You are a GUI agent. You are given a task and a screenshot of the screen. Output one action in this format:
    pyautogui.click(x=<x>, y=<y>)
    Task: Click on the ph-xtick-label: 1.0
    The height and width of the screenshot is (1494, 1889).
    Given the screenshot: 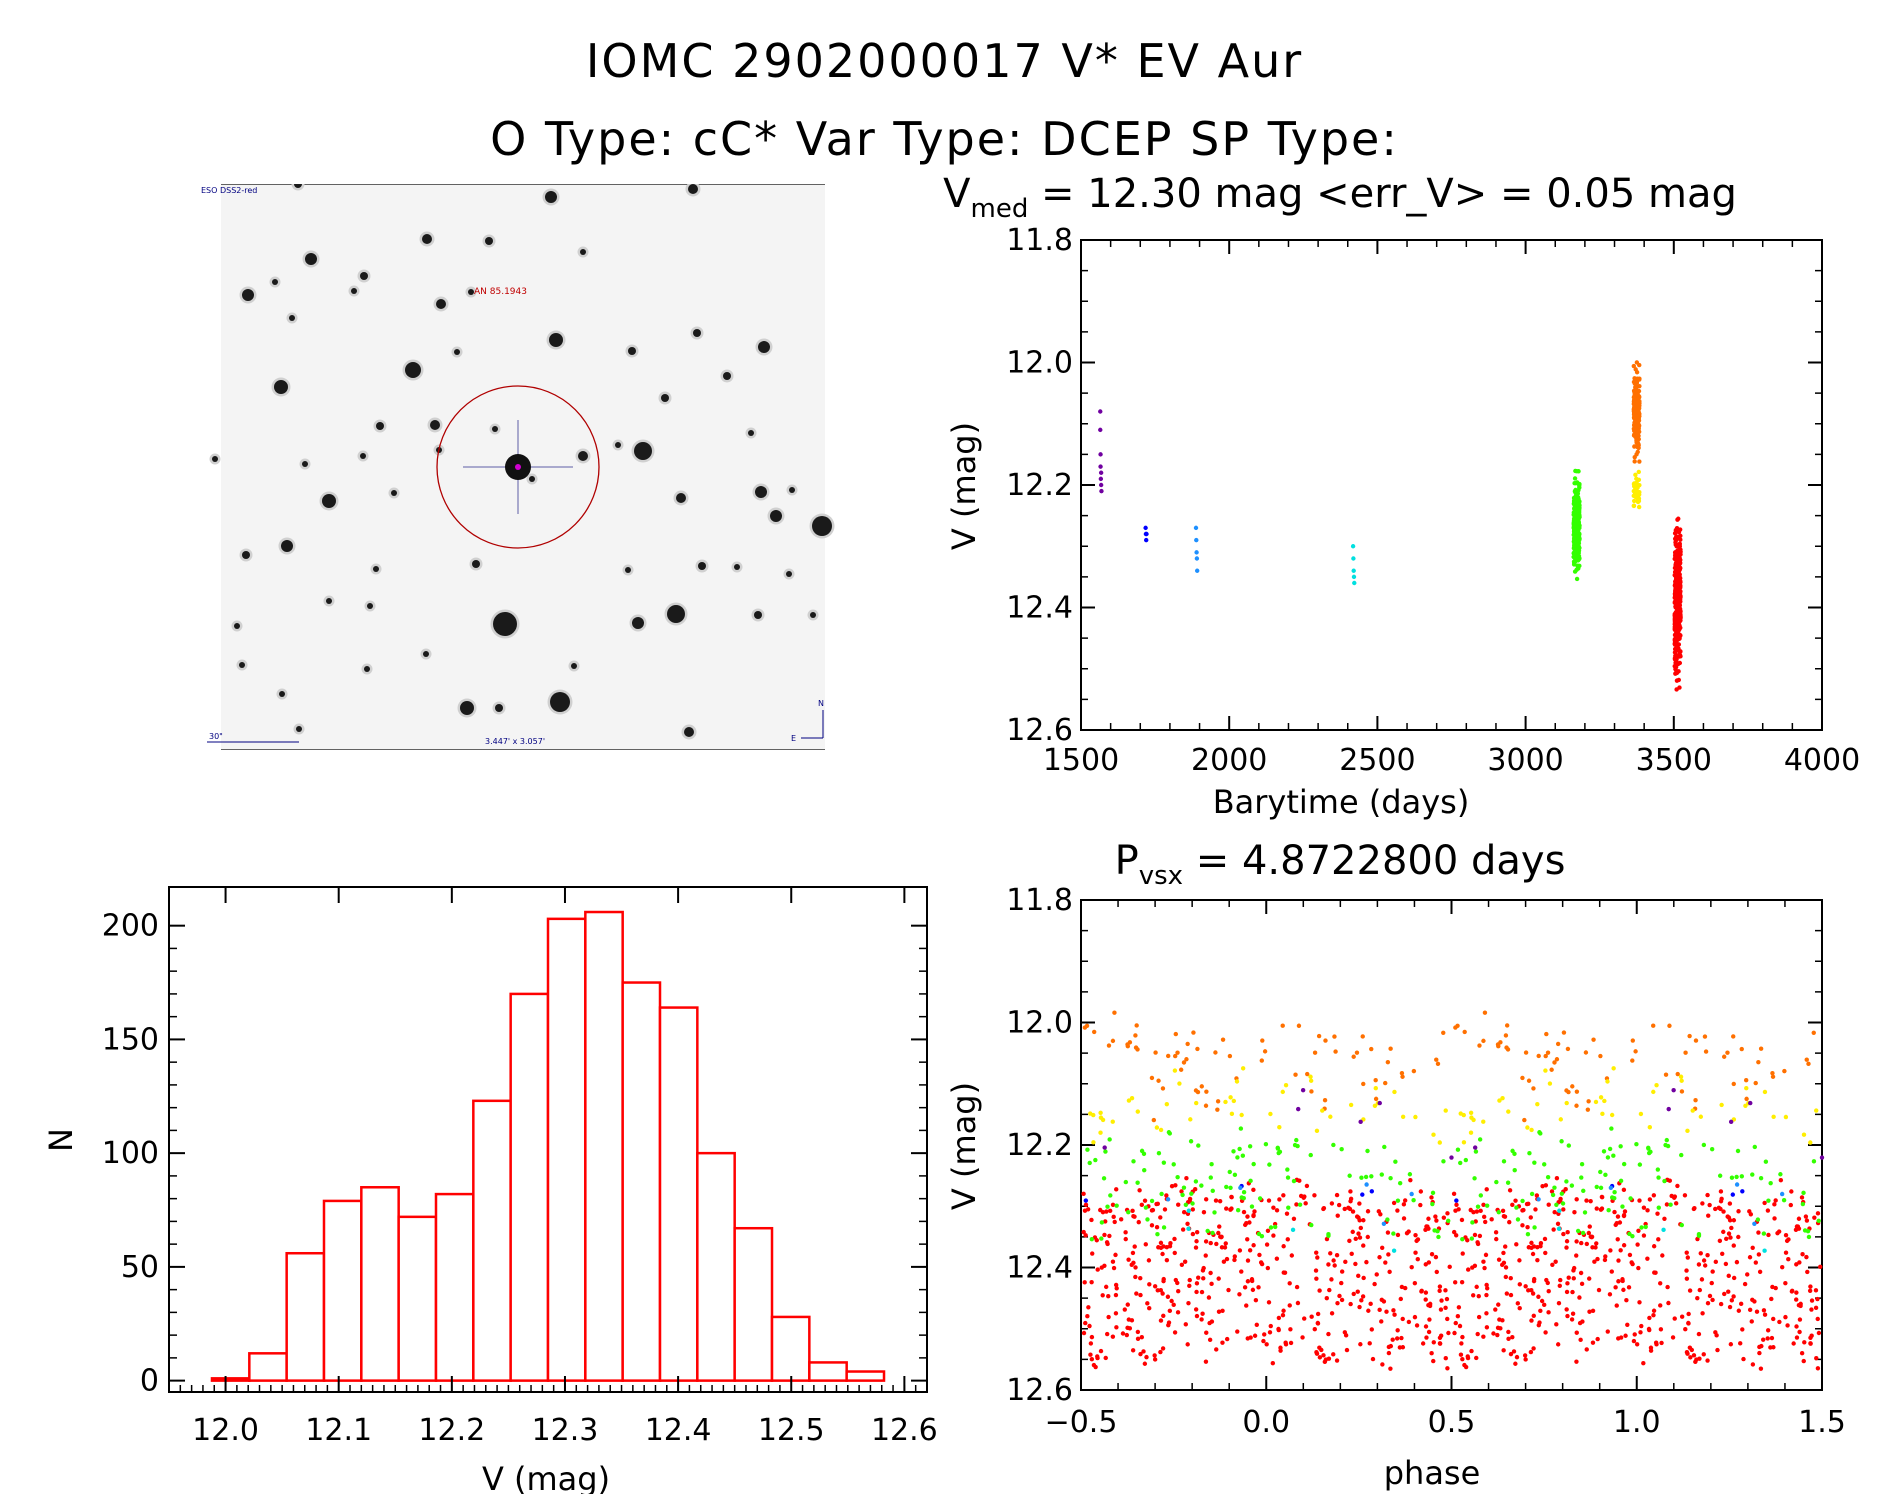 What is the action you would take?
    pyautogui.click(x=1637, y=1422)
    